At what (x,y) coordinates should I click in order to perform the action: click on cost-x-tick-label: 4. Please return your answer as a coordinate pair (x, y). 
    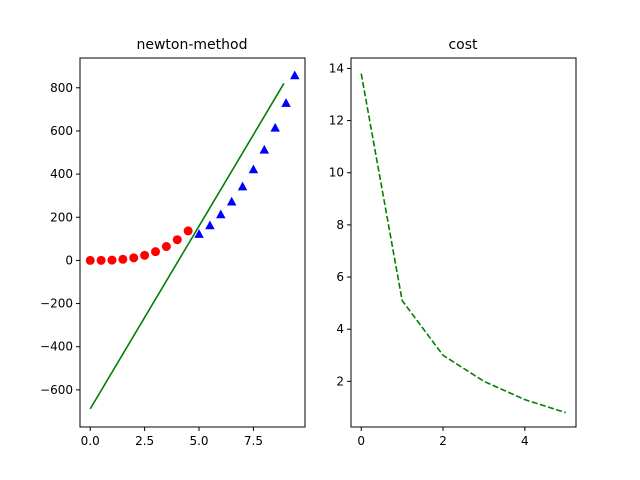
    Looking at the image, I should click on (525, 441).